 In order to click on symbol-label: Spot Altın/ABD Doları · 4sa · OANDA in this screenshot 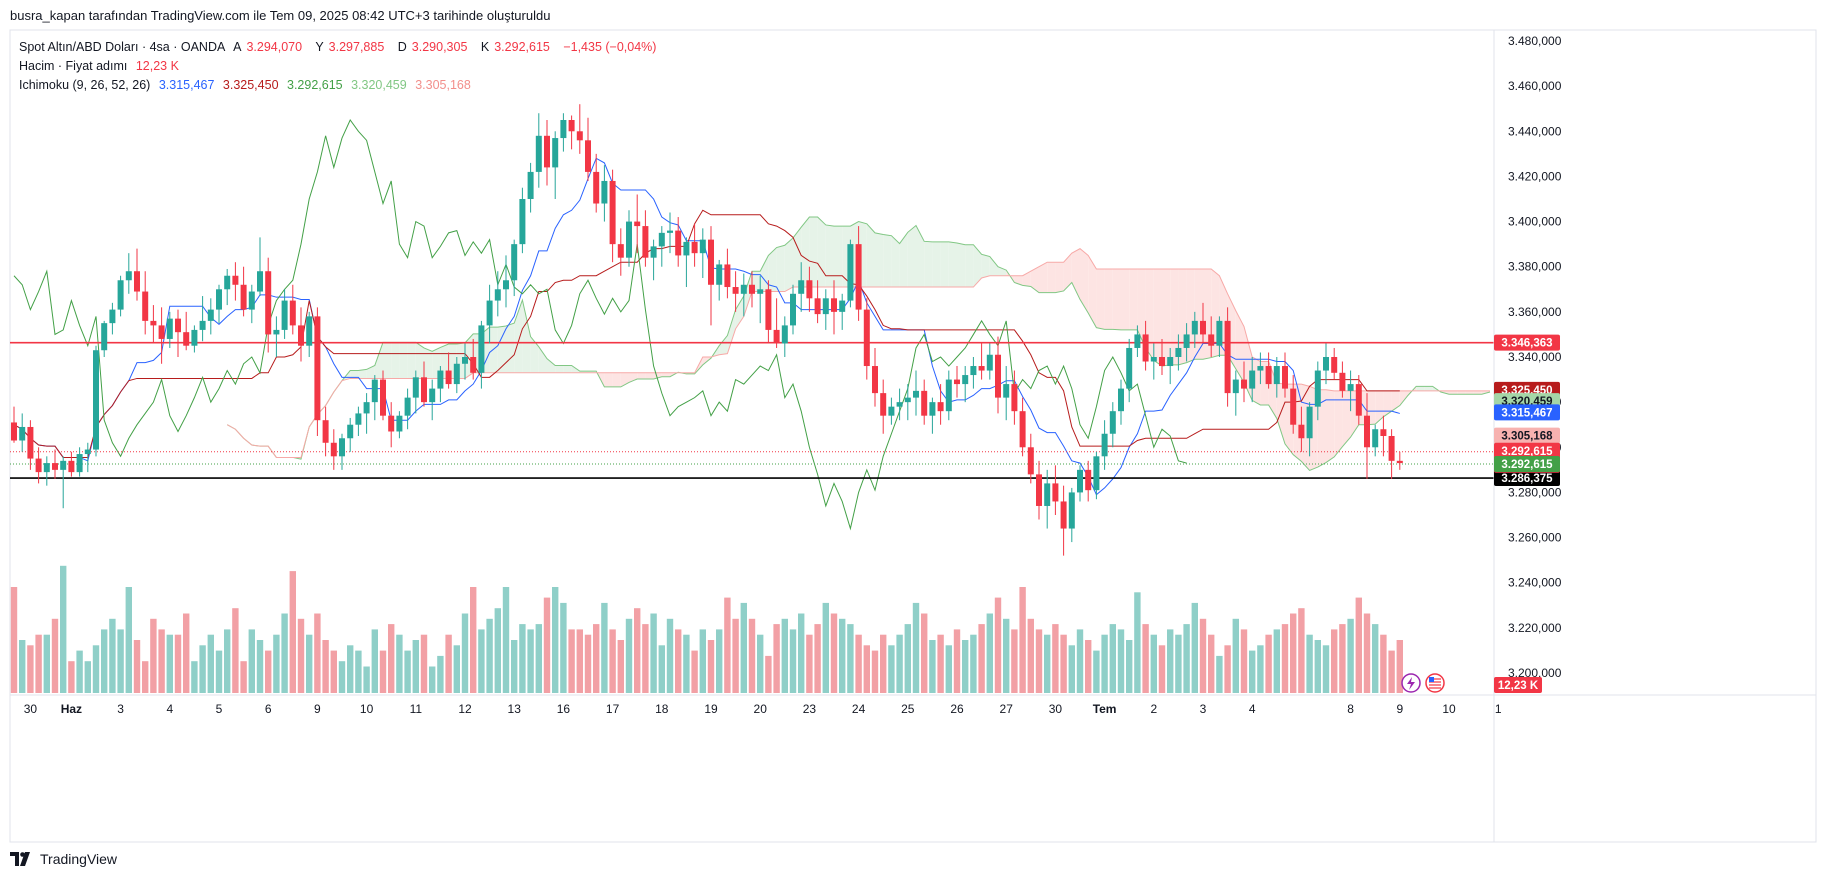, I will do `click(122, 47)`.